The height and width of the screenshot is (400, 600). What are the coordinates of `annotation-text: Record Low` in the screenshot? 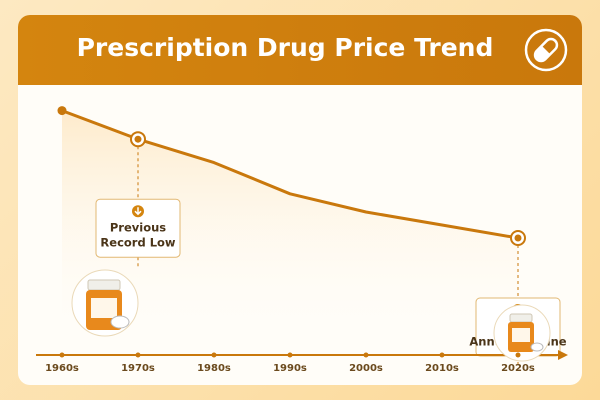 It's located at (138, 243).